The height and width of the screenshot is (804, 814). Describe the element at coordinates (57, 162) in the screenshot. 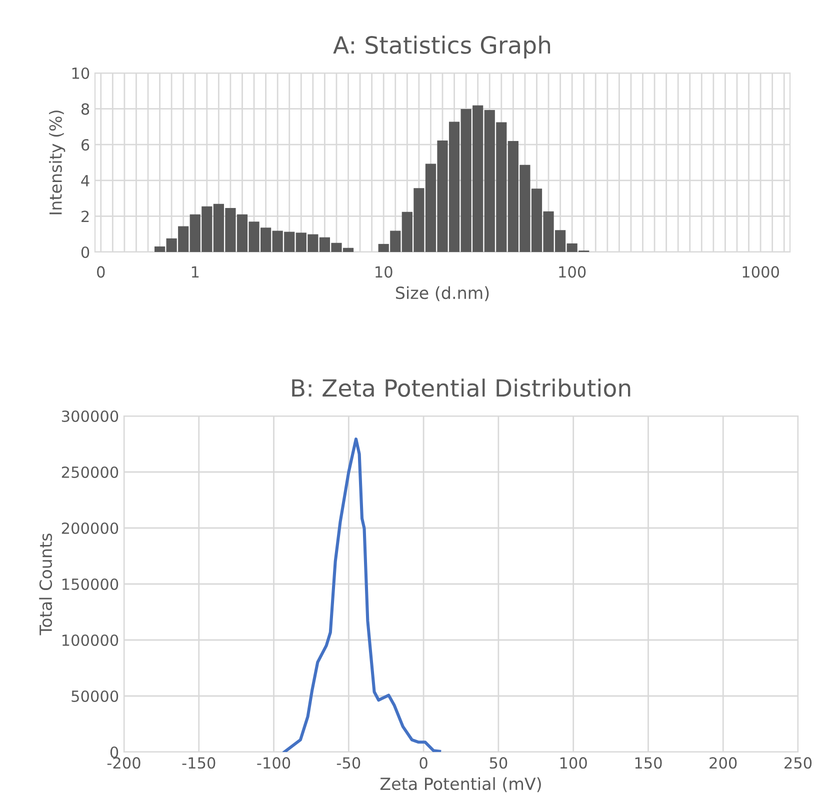

I see `y-axis-title: Intensity (%)` at that location.